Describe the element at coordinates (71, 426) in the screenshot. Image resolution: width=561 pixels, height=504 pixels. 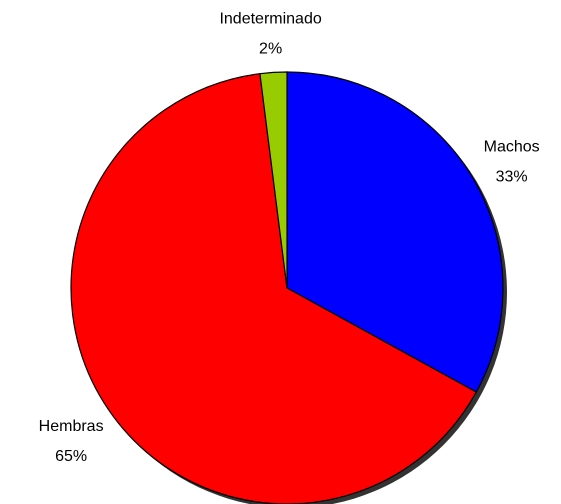
I see `slice-label: Hembras` at that location.